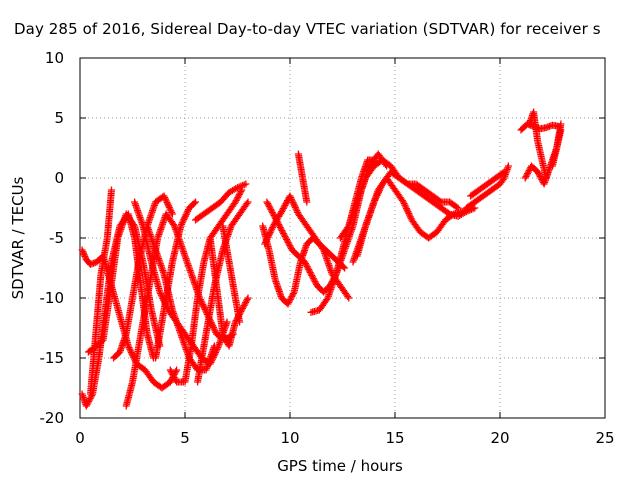 The width and height of the screenshot is (640, 480). Describe the element at coordinates (80, 438) in the screenshot. I see `x-tick-label: 0` at that location.